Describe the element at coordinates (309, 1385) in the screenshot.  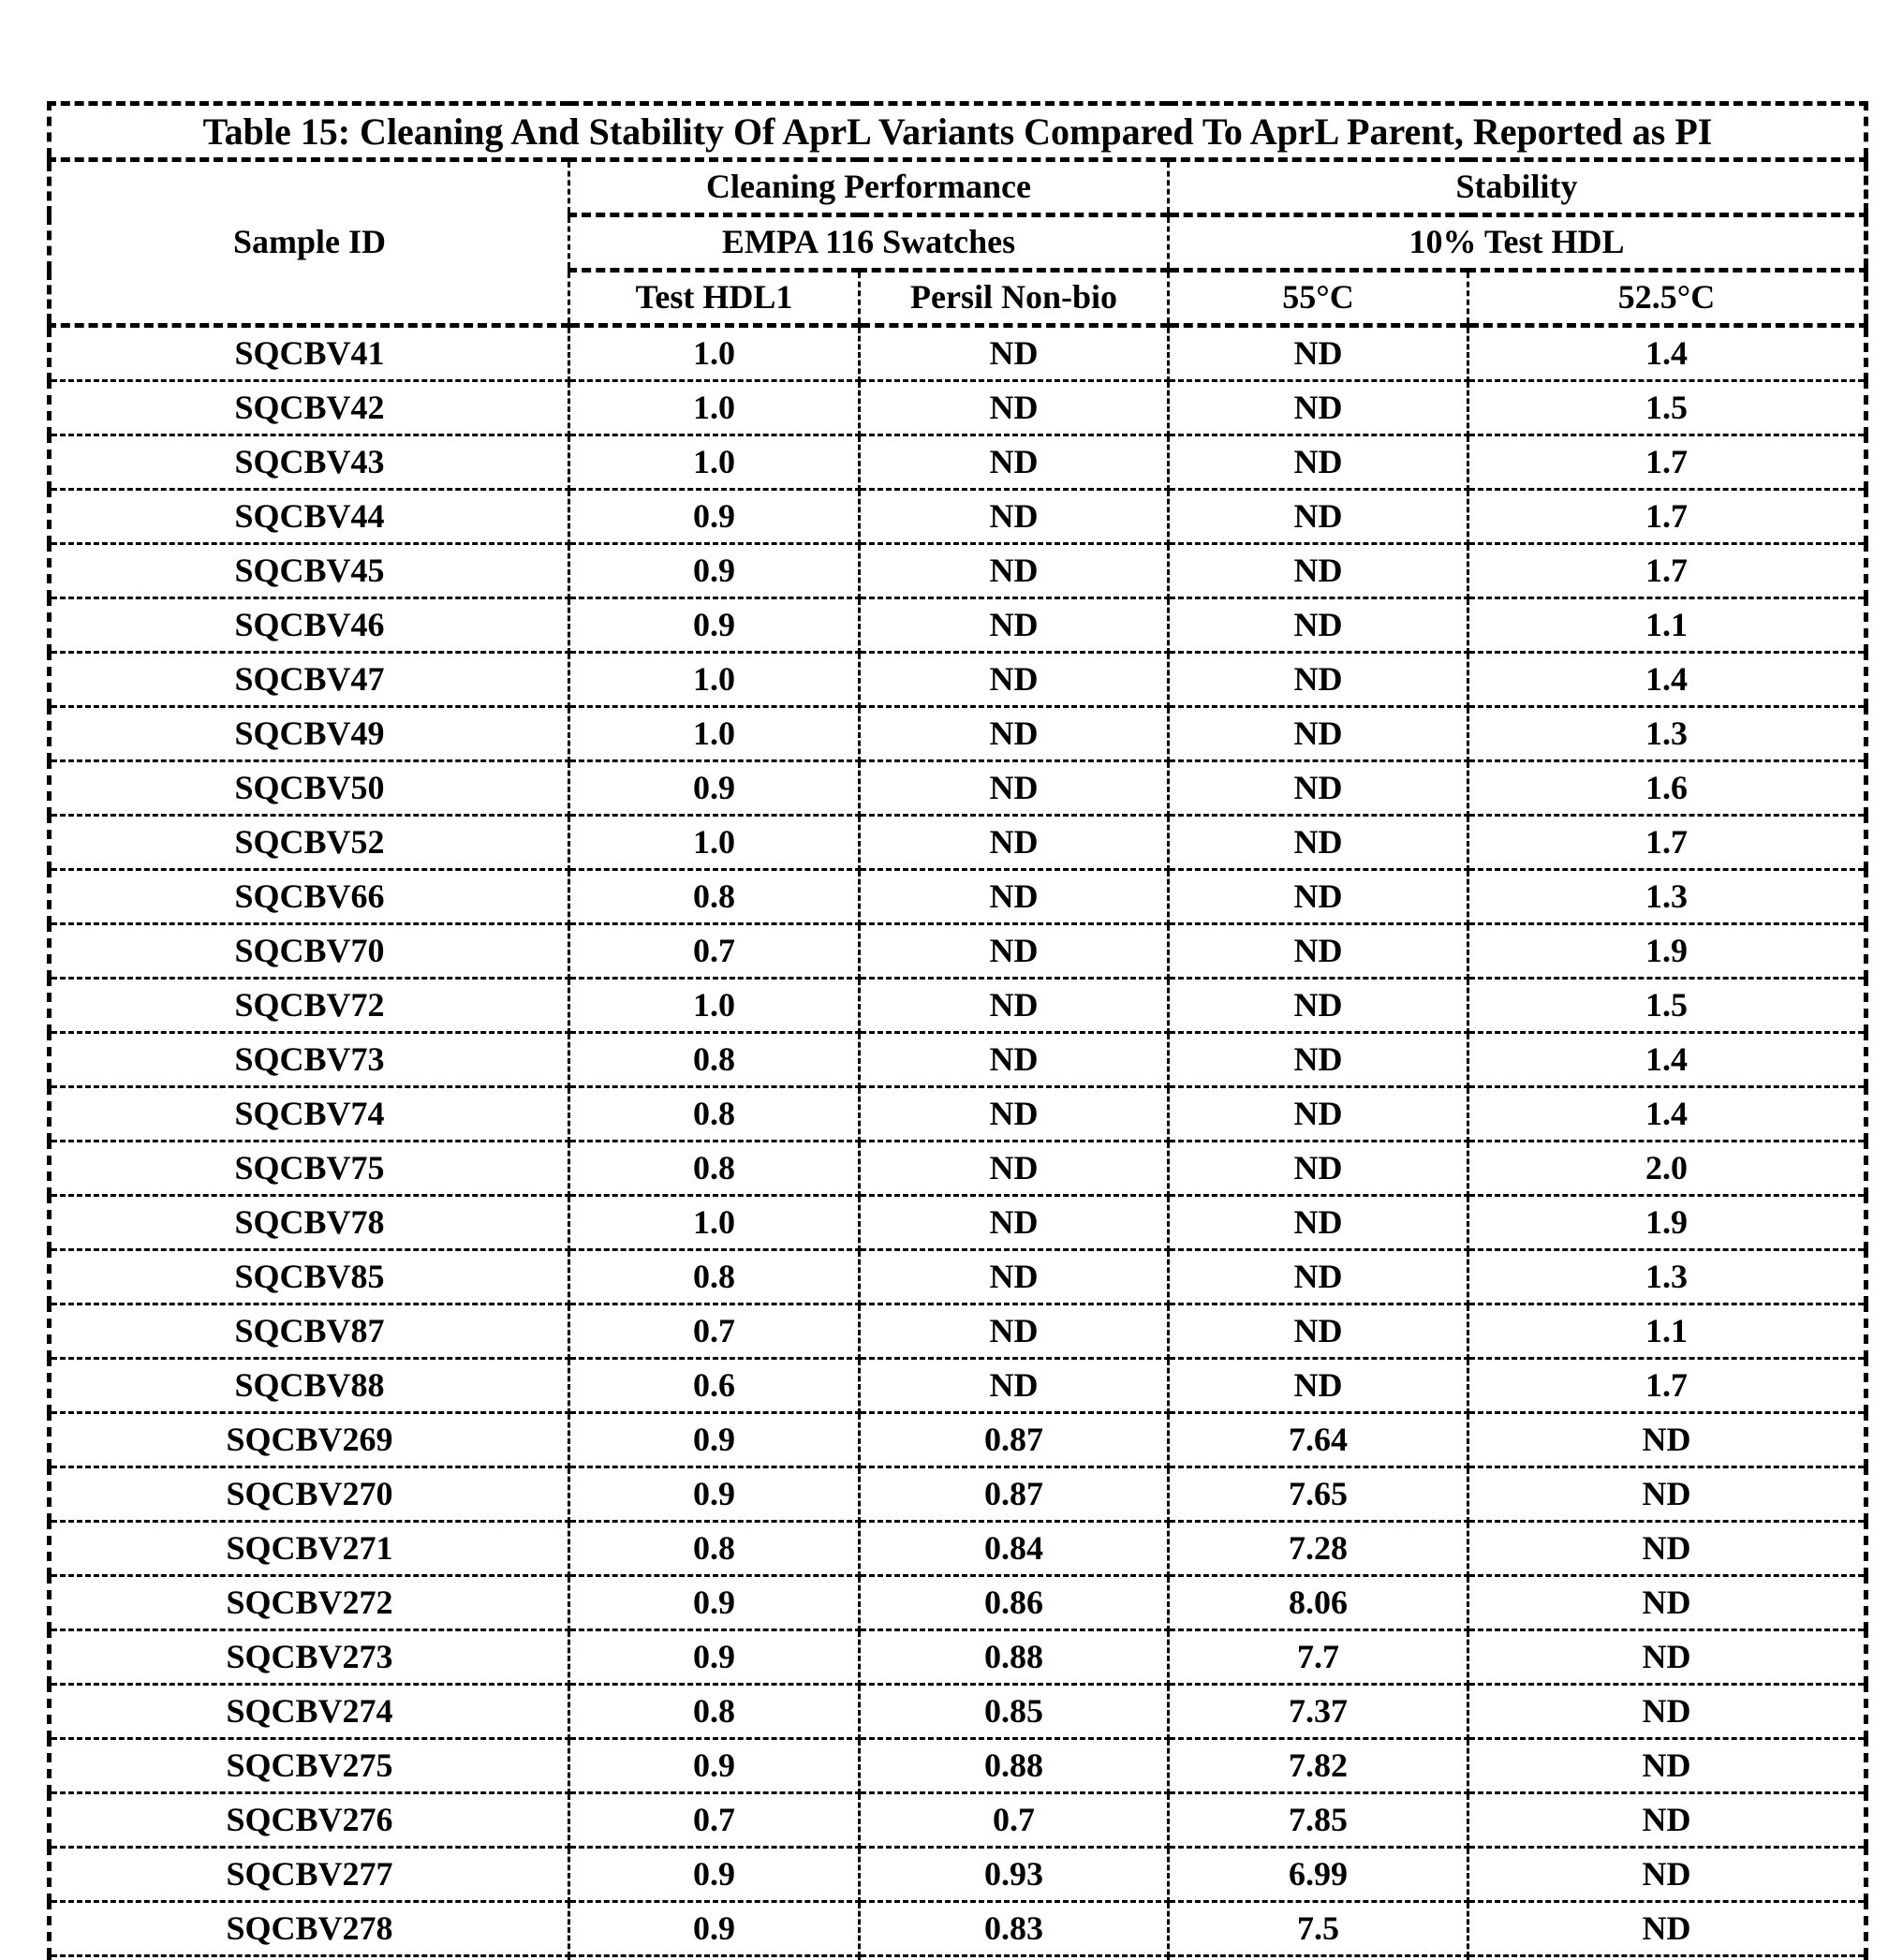
I see `sample-id-cell: SQCBV88` at that location.